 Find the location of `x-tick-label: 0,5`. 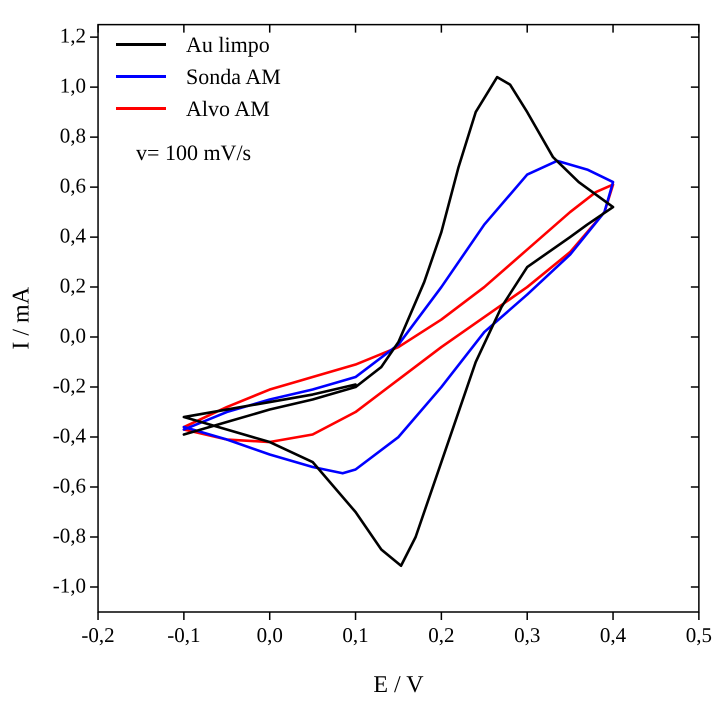

x-tick-label: 0,5 is located at coordinates (699, 635).